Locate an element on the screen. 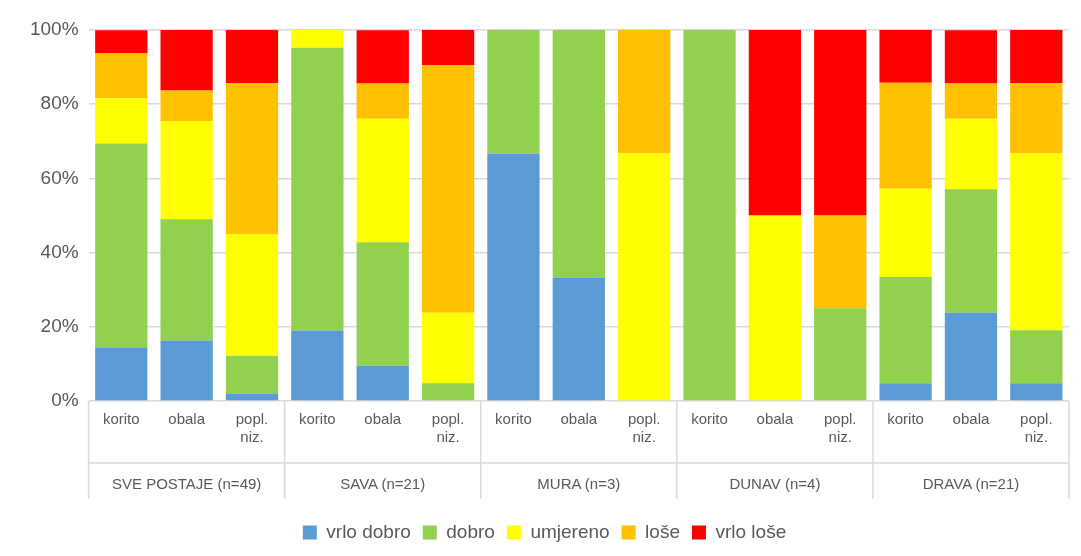 This screenshot has width=1081, height=556. legend-label: vrlo dobro is located at coordinates (368, 531).